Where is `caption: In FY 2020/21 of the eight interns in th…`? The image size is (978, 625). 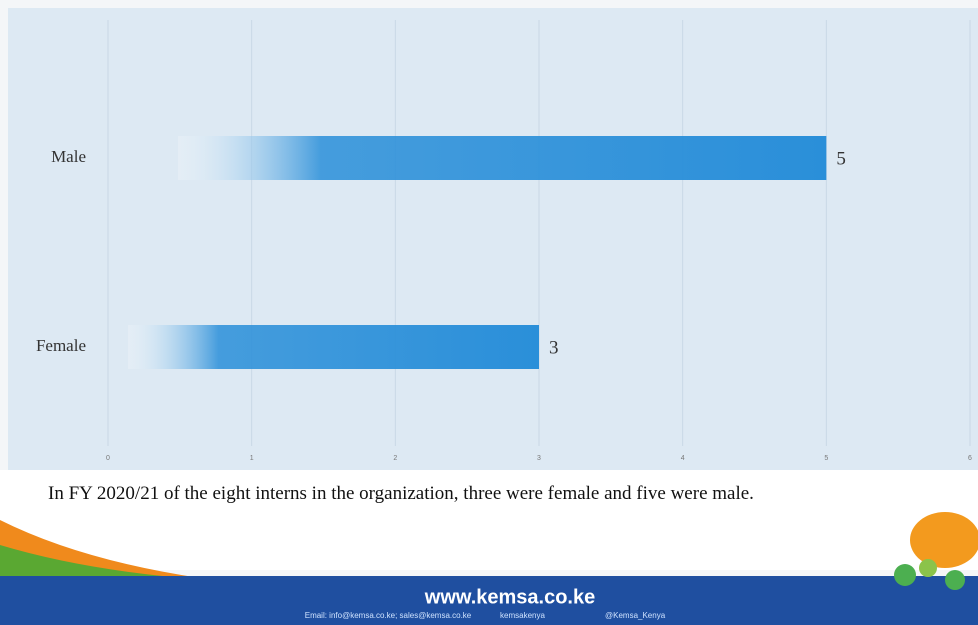 caption: In FY 2020/21 of the eight interns in th… is located at coordinates (401, 493).